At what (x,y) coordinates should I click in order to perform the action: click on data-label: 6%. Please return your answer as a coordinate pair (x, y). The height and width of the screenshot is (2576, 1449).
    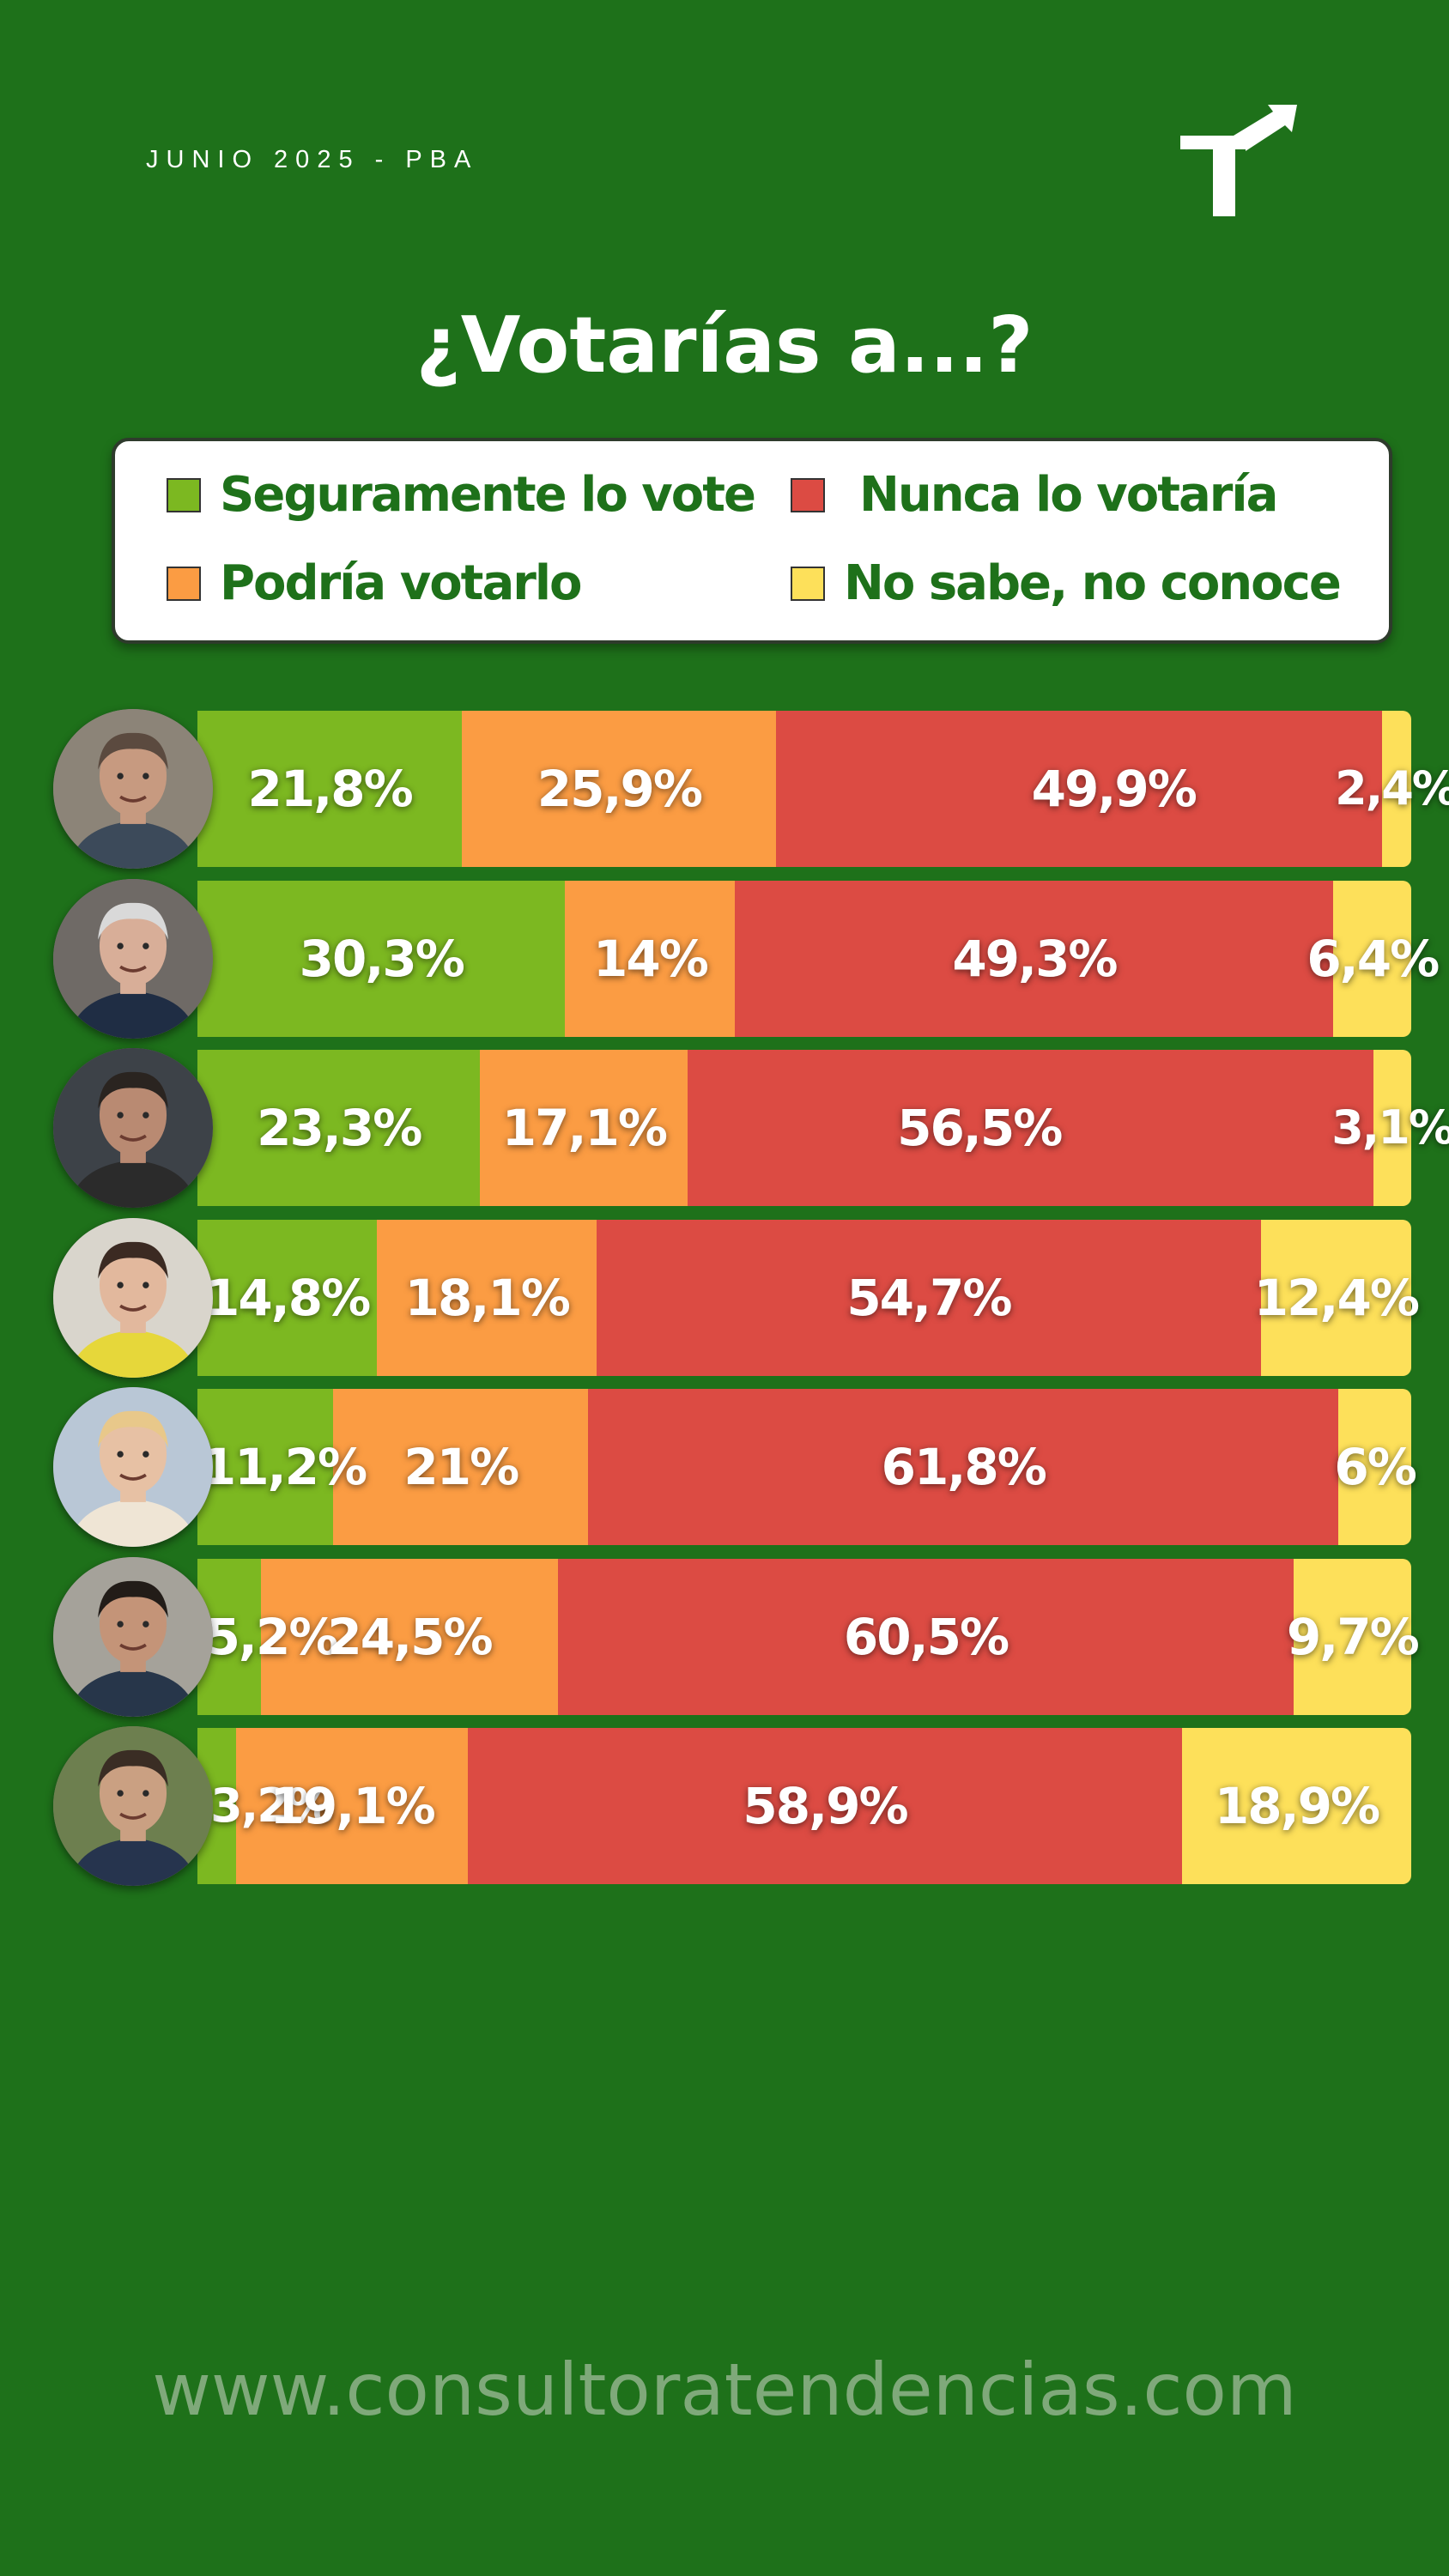
    Looking at the image, I should click on (1375, 1467).